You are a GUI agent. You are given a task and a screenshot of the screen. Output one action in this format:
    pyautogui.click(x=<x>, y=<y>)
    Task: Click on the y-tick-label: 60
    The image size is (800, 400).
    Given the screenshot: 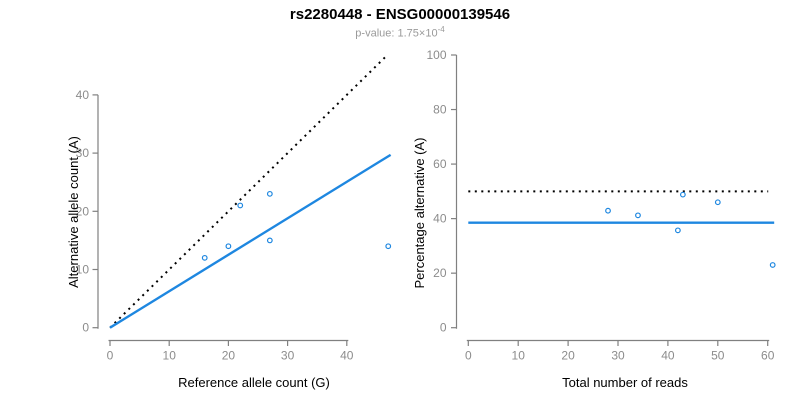 What is the action you would take?
    pyautogui.click(x=440, y=164)
    